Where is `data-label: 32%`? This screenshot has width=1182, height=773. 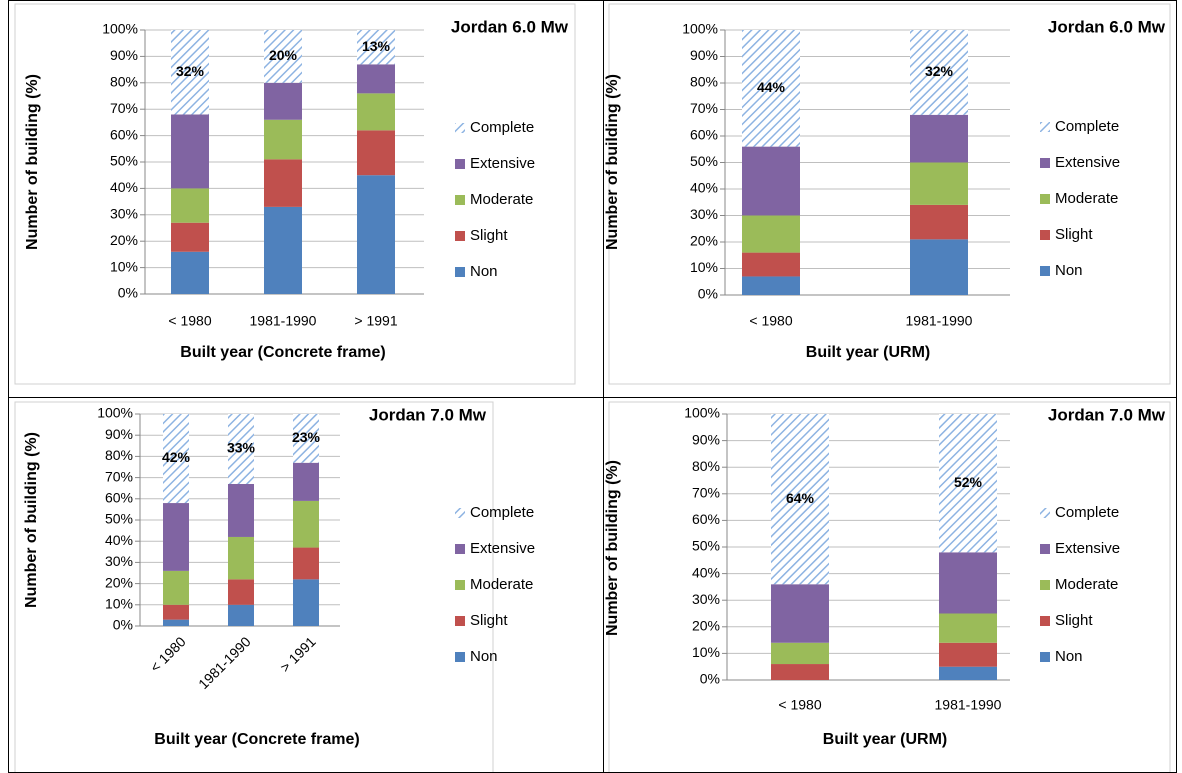 data-label: 32% is located at coordinates (939, 71).